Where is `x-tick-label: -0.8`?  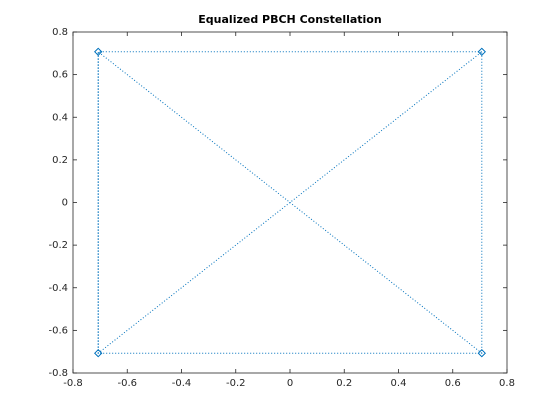 x-tick-label: -0.8 is located at coordinates (73, 383).